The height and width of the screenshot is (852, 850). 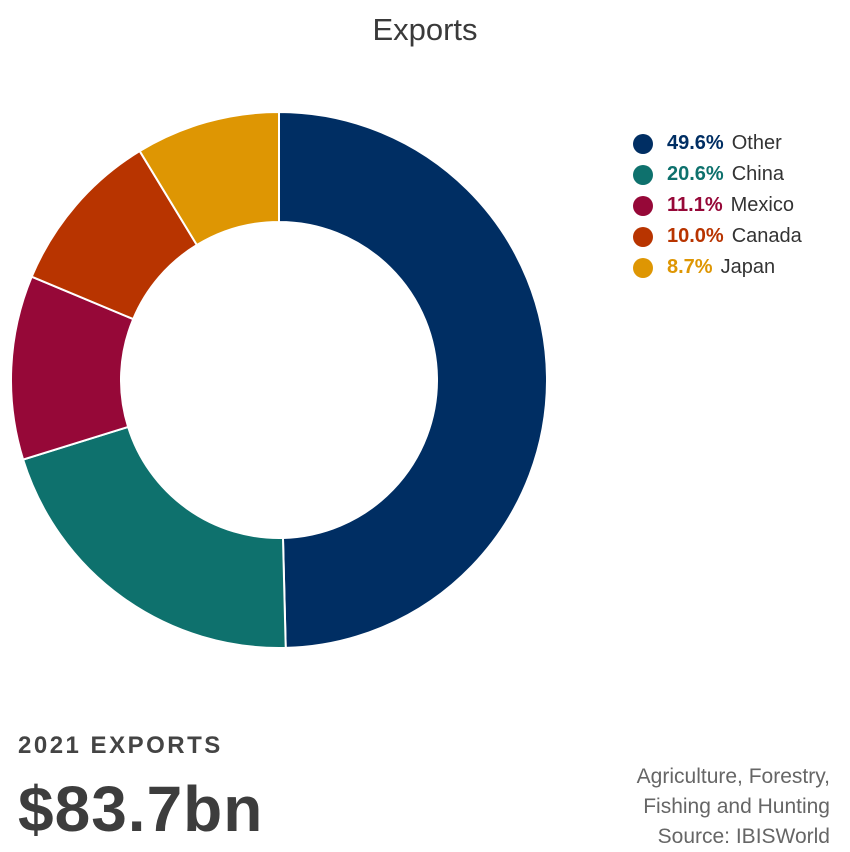 I want to click on legend-percent: 11.1%, so click(x=695, y=205).